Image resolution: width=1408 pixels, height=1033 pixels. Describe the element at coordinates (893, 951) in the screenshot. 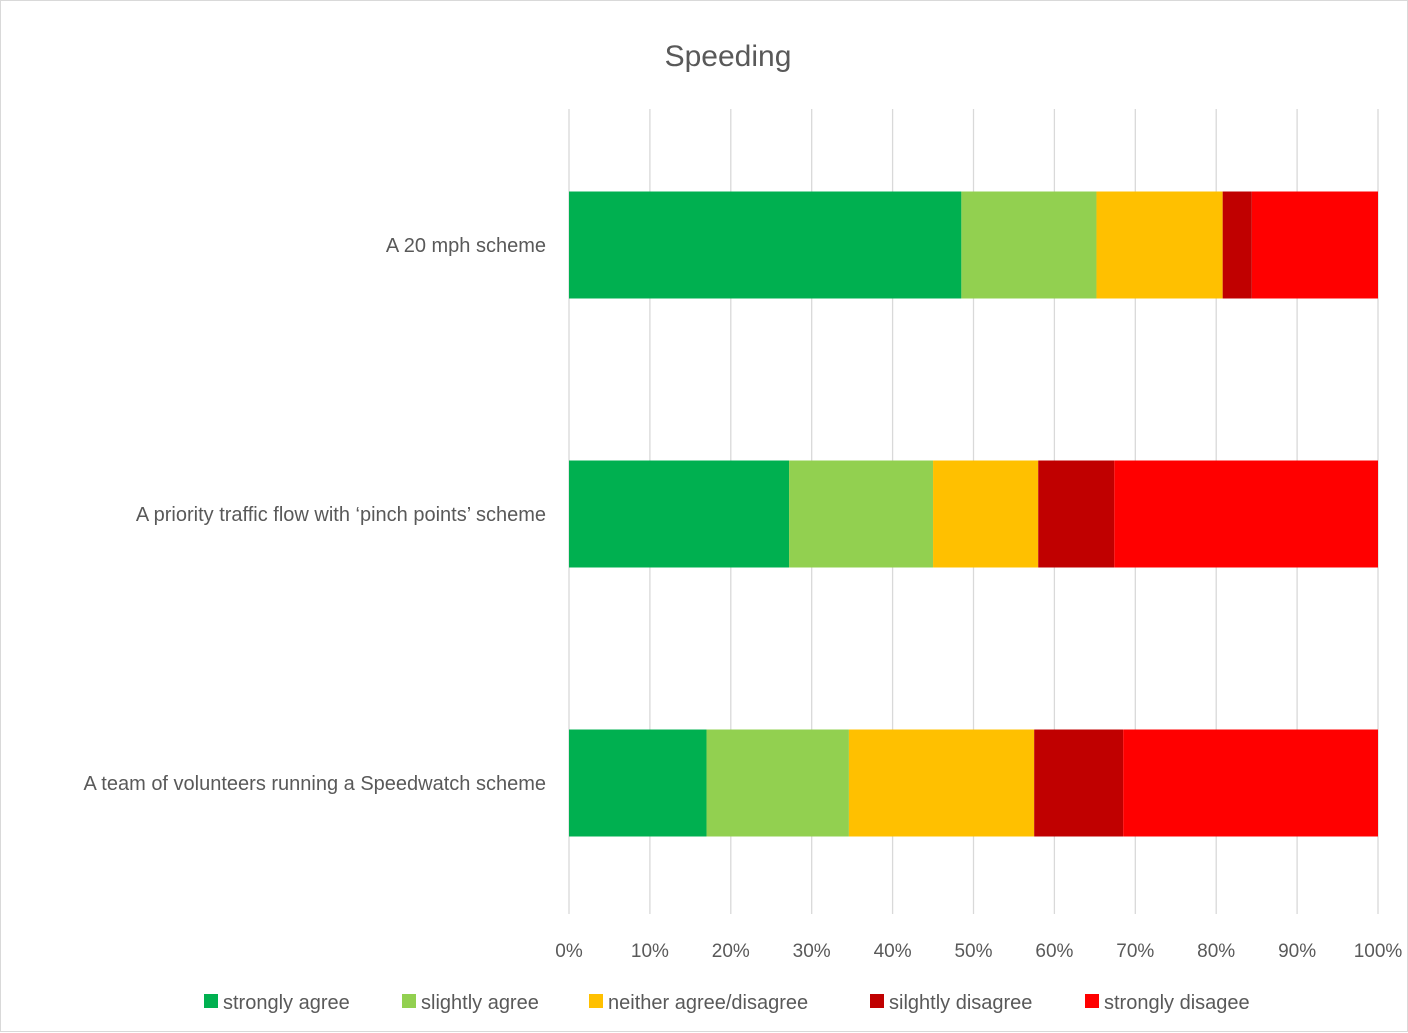

I see `x-tick-label: 40%` at that location.